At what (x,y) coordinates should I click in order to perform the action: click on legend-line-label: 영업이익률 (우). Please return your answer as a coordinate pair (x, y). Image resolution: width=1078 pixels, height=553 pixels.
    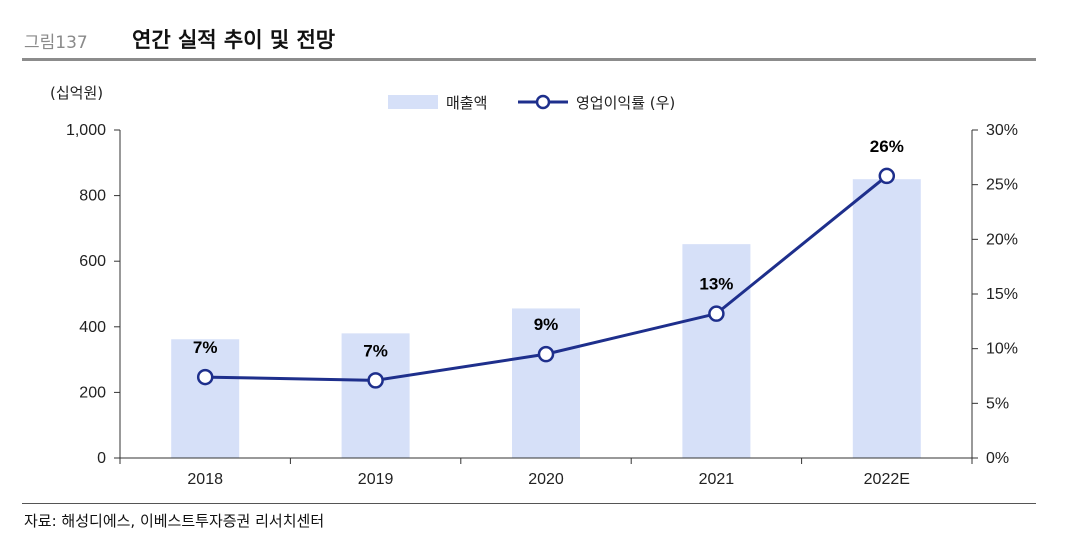
    Looking at the image, I should click on (625, 103).